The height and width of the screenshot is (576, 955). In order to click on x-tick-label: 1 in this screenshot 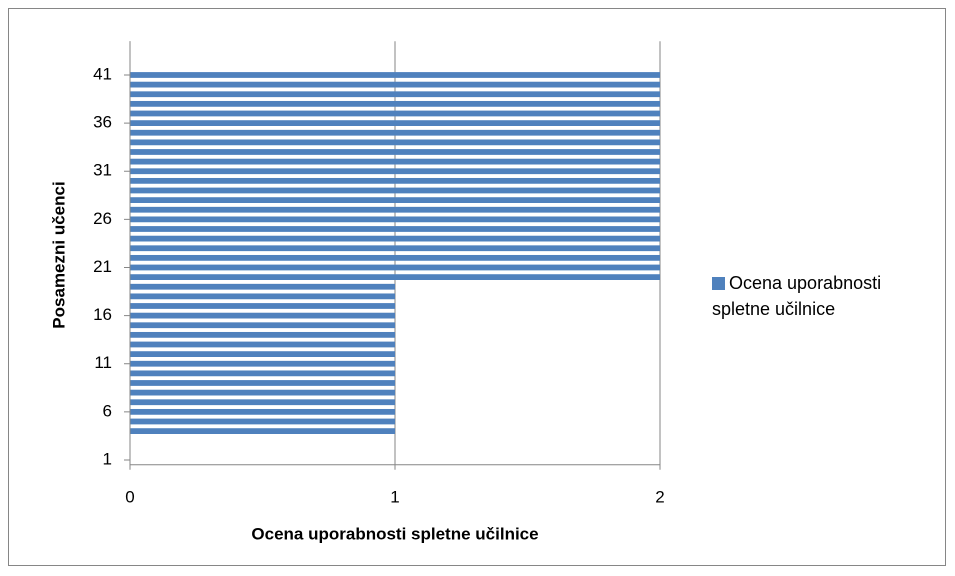, I will do `click(394, 496)`.